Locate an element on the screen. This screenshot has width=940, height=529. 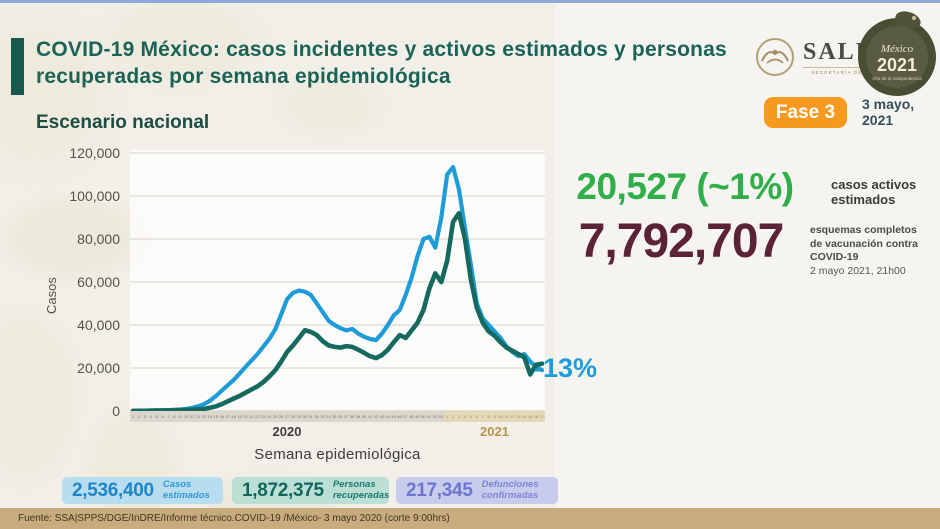
x-tick-label: 19 is located at coordinates (239, 416).